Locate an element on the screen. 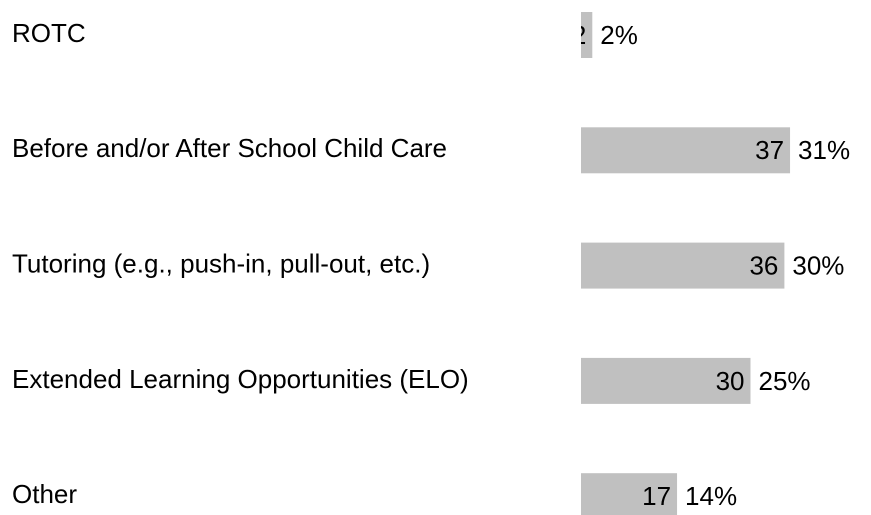 This screenshot has height=515, width=871. percent-label: 2% is located at coordinates (619, 35).